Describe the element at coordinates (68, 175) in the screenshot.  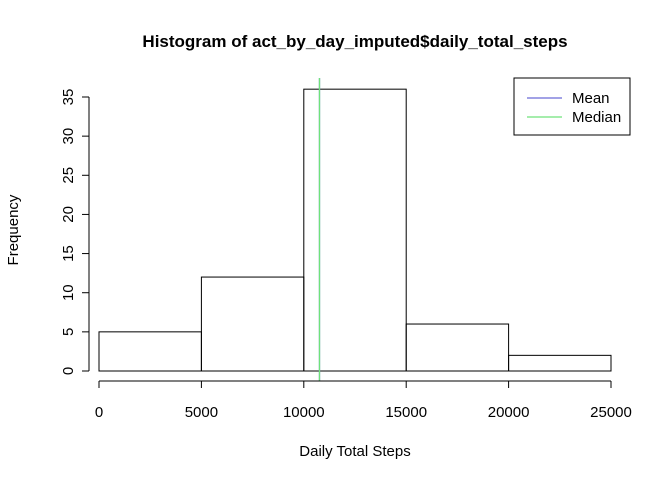
I see `y-tick-label: 25` at that location.